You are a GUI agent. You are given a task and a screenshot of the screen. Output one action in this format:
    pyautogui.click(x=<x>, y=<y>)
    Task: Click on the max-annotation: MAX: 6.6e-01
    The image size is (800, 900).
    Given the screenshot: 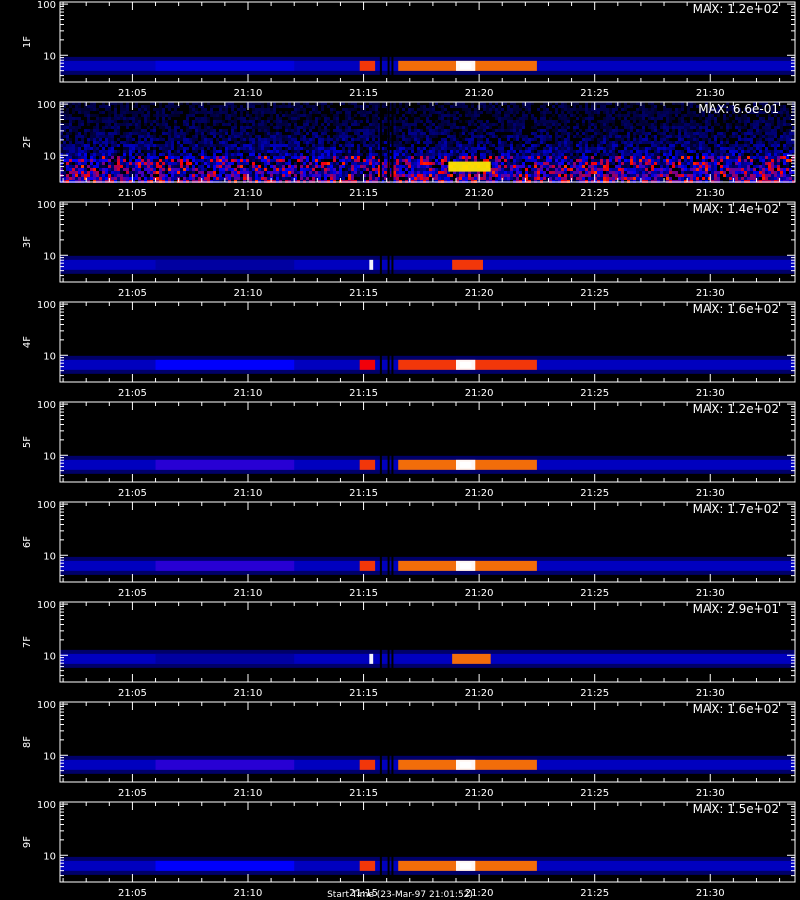 What is the action you would take?
    pyautogui.click(x=738, y=109)
    